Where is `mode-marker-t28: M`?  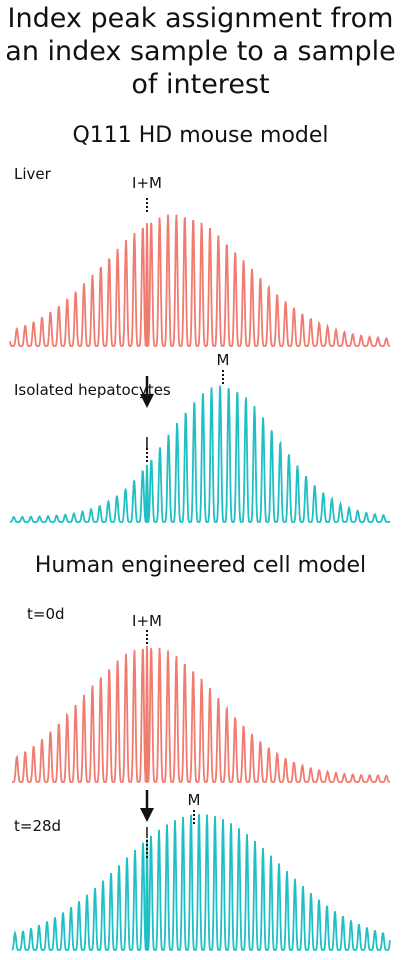 mode-marker-t28: M is located at coordinates (194, 800).